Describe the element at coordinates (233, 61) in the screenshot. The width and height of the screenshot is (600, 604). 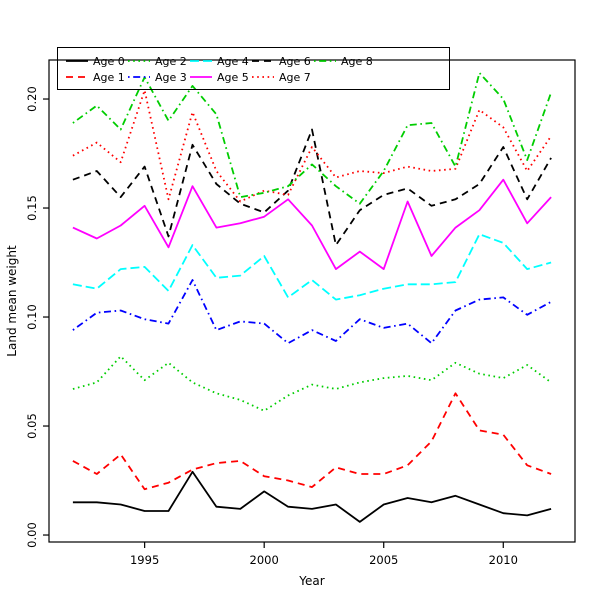
I see `legend-label-age-4: Age 4` at that location.